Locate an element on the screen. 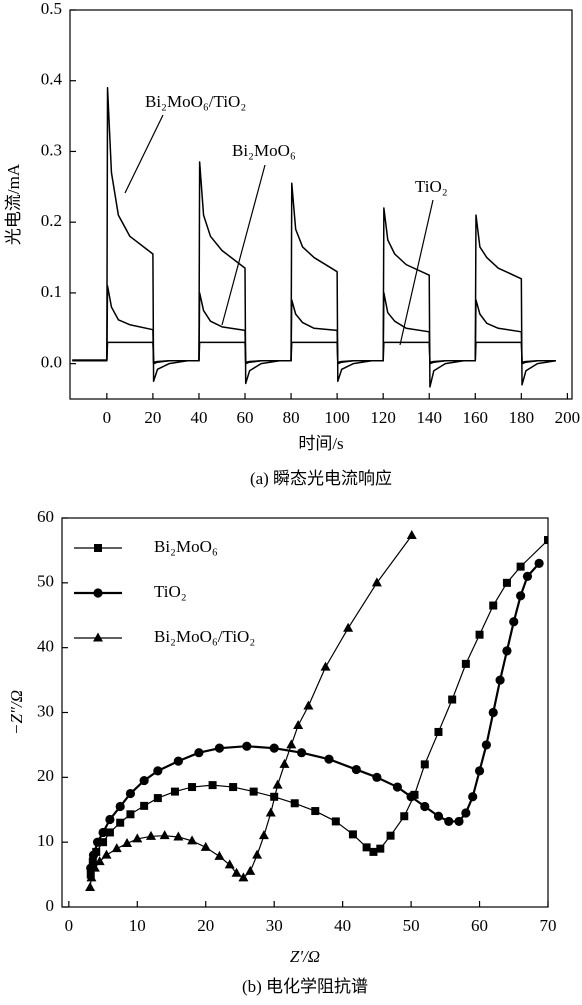 The height and width of the screenshot is (1005, 582). series-label: TiO₂ is located at coordinates (431, 186).